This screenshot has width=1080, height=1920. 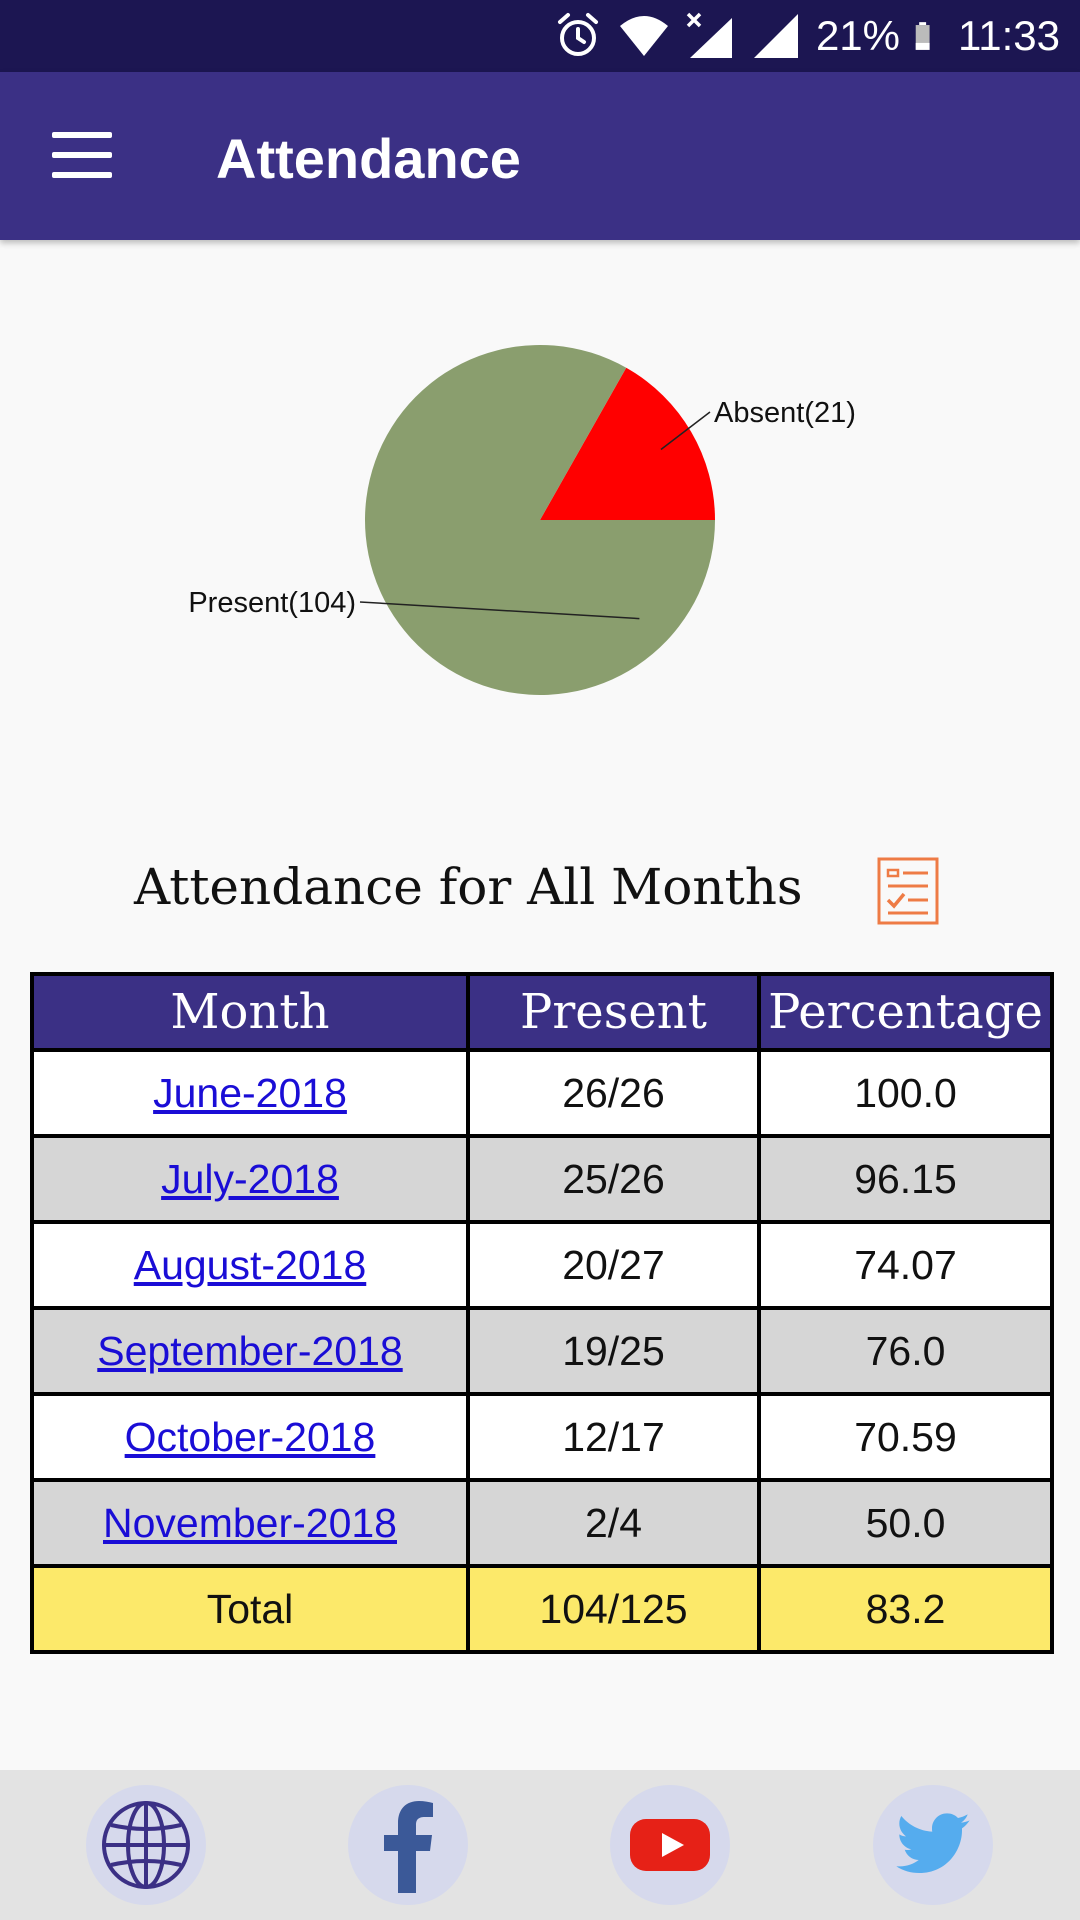 I want to click on table-header-row: Month Present Percentage, so click(x=542, y=1012).